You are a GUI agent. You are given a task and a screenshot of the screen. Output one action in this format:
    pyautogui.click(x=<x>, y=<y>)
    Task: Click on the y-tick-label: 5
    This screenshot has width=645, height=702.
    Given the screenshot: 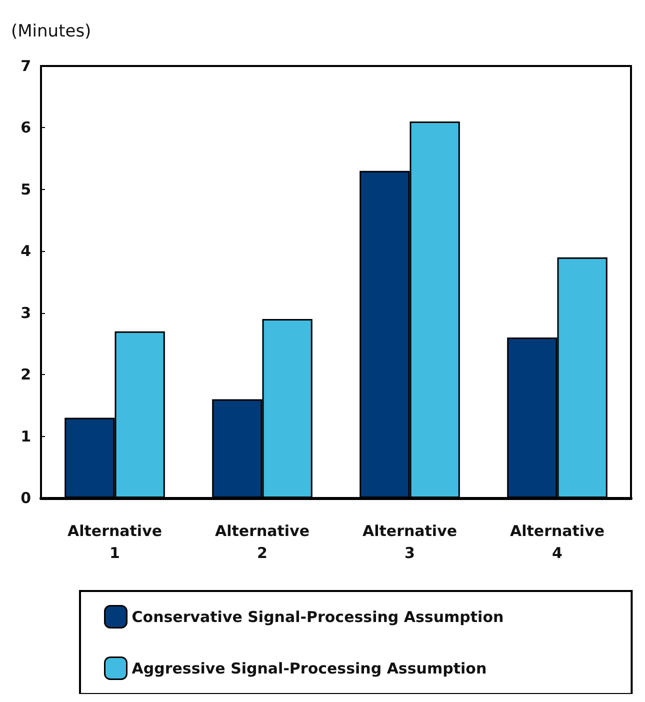 What is the action you would take?
    pyautogui.click(x=25, y=189)
    